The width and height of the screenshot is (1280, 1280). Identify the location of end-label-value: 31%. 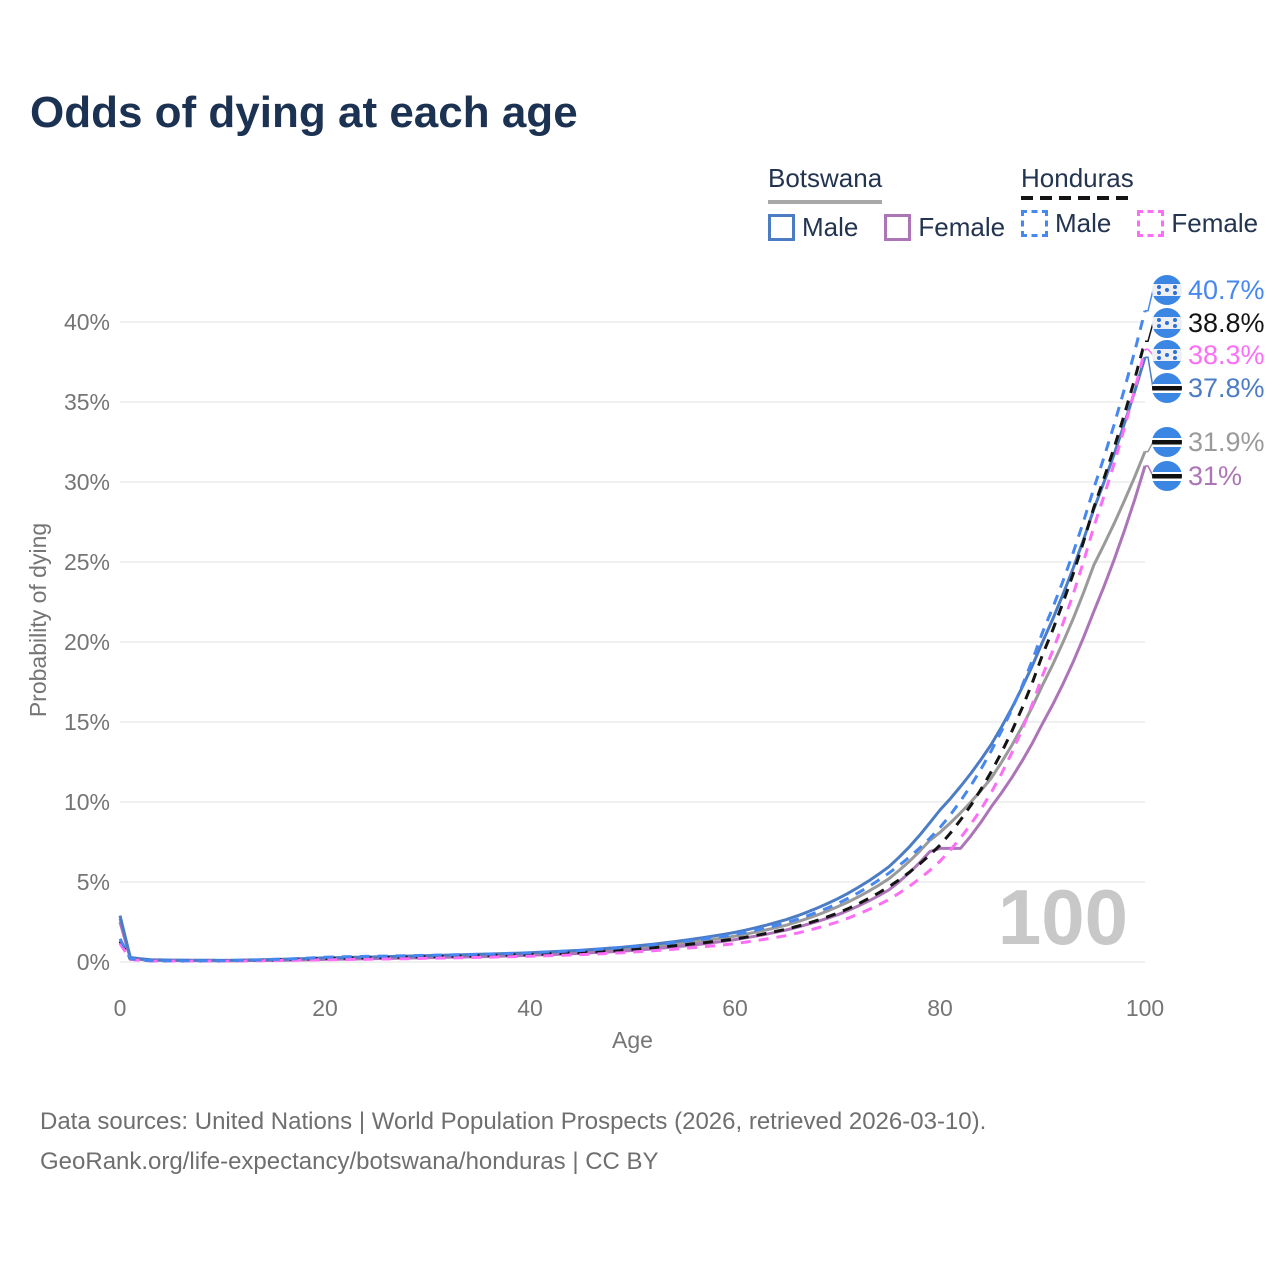
(1215, 475).